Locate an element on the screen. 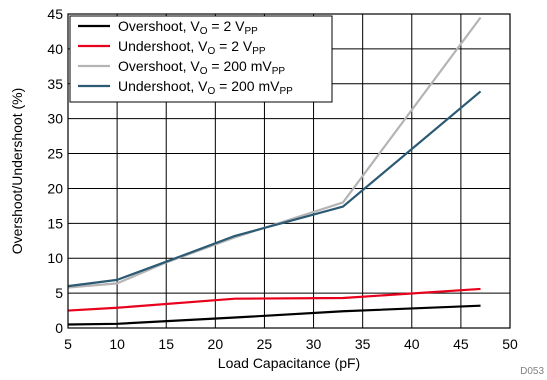 This screenshot has height=380, width=547. x-tick-label: 30 is located at coordinates (314, 344).